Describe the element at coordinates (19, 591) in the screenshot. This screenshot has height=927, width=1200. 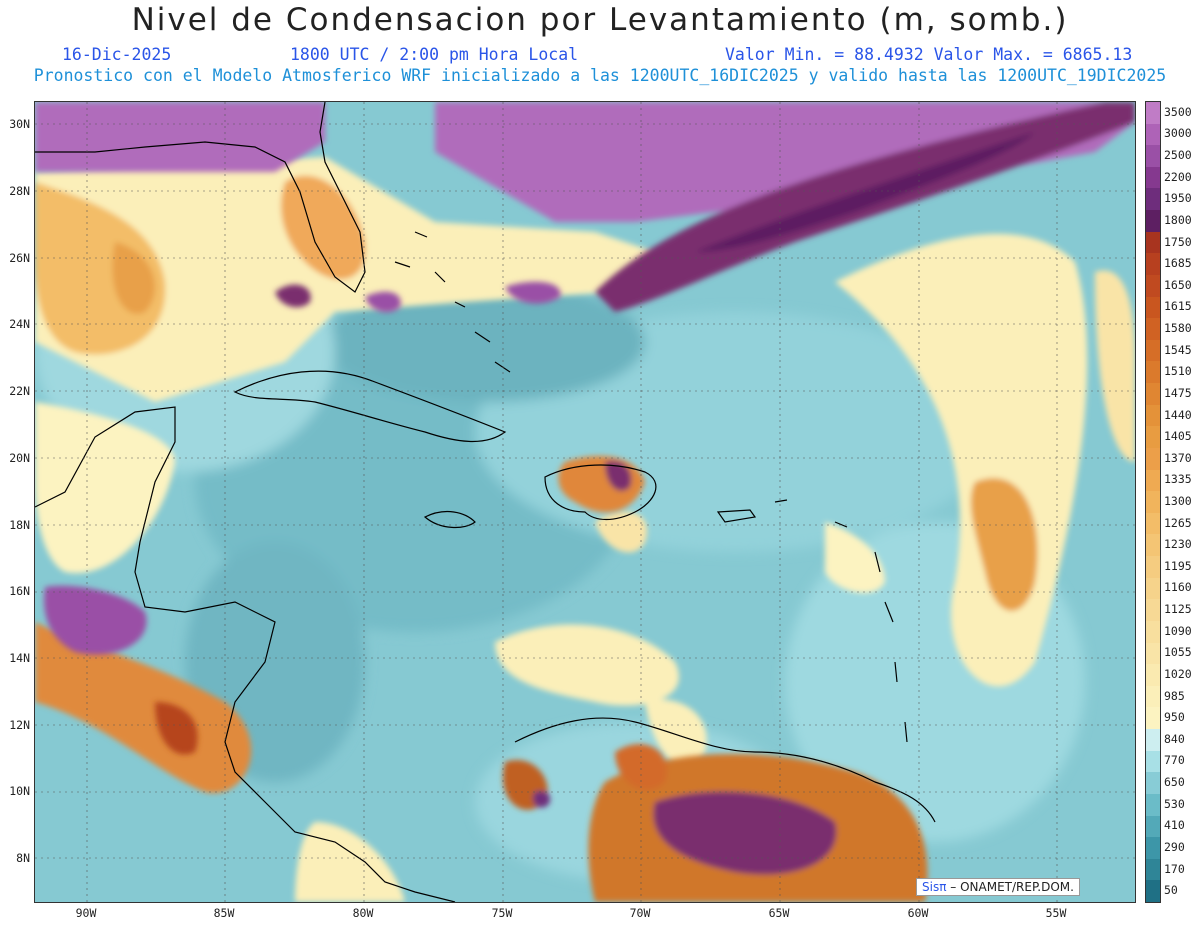
I see `lat-label-16n: 16N` at that location.